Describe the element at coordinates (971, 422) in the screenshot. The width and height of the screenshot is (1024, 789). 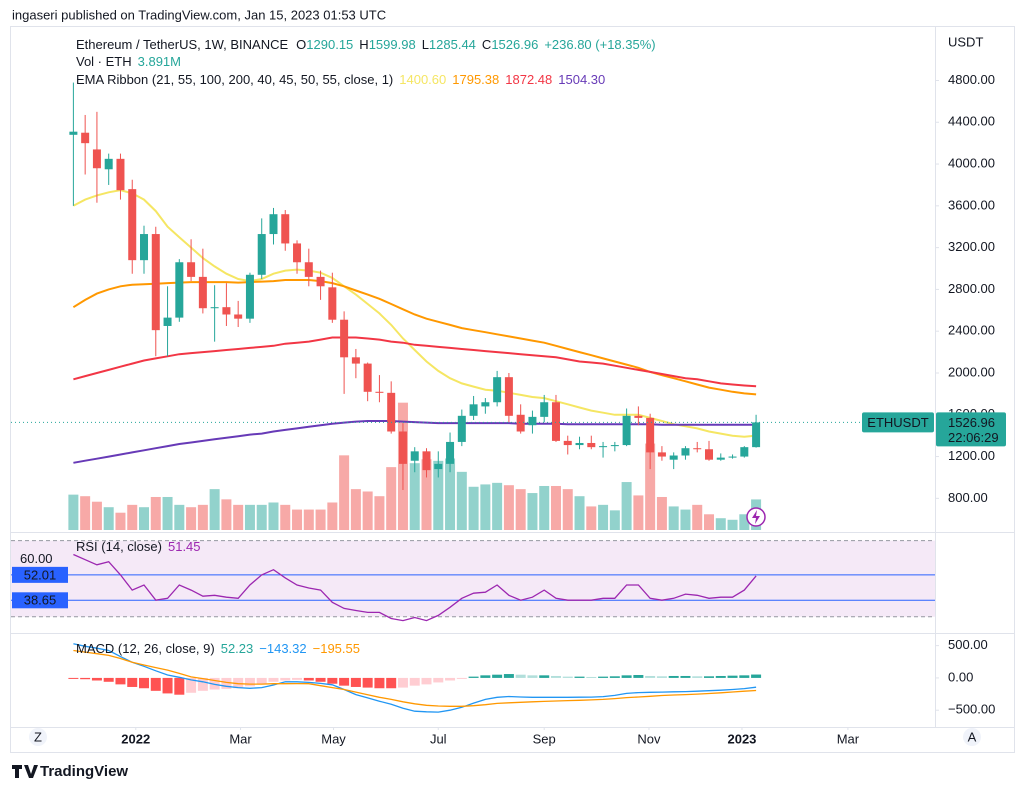
I see `price-tag-value: 1526.96` at that location.